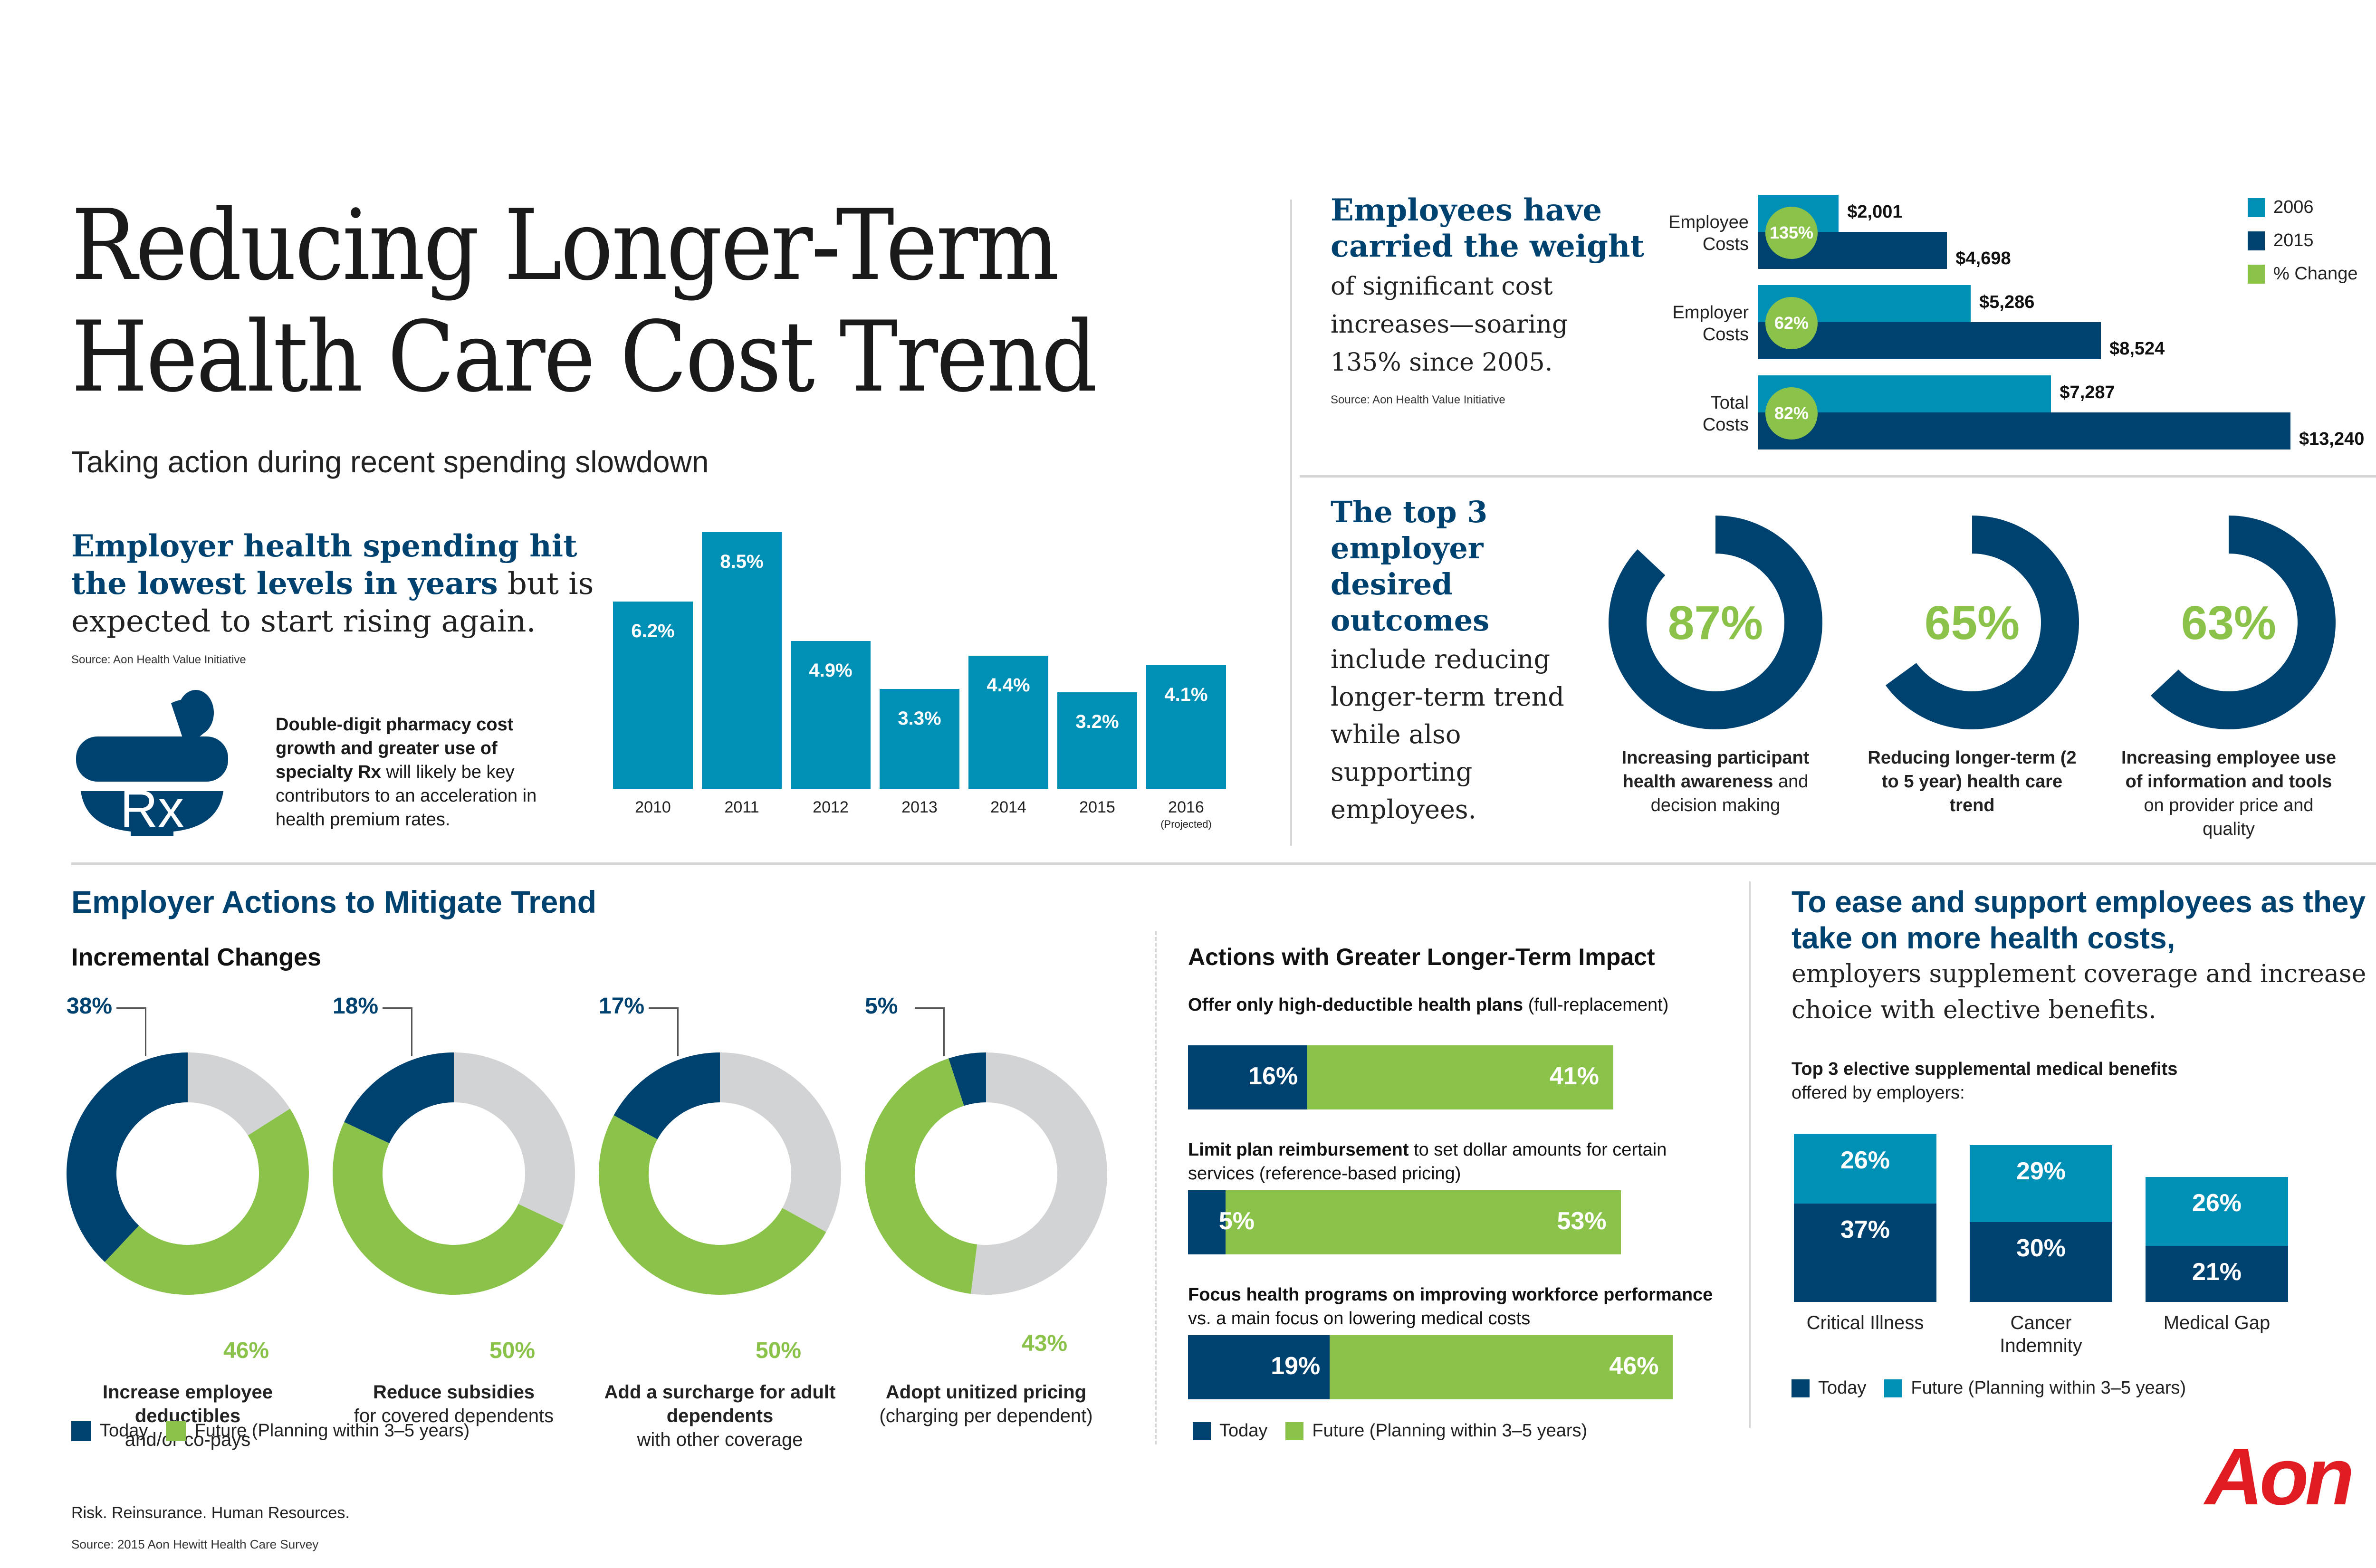  Describe the element at coordinates (1097, 807) in the screenshot. I see `spending-year-tick: 2015` at that location.